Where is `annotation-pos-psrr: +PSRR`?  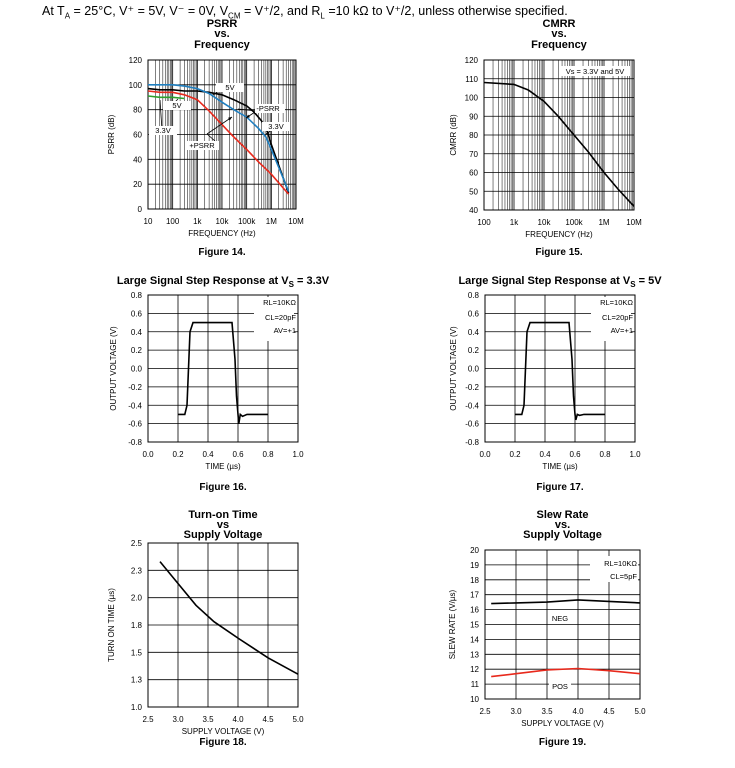 annotation-pos-psrr: +PSRR is located at coordinates (202, 145).